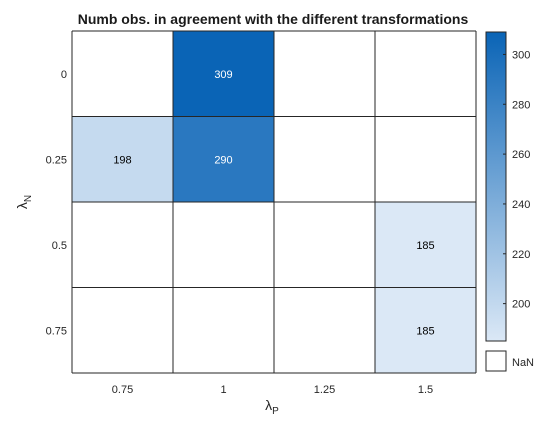 The image size is (560, 425). What do you see at coordinates (521, 55) in the screenshot?
I see `colorbar-tick-label: 300` at bounding box center [521, 55].